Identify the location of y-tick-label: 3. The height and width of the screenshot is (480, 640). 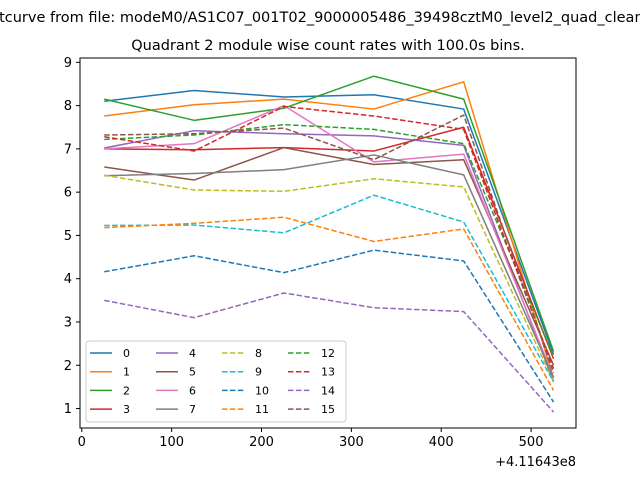
(68, 322).